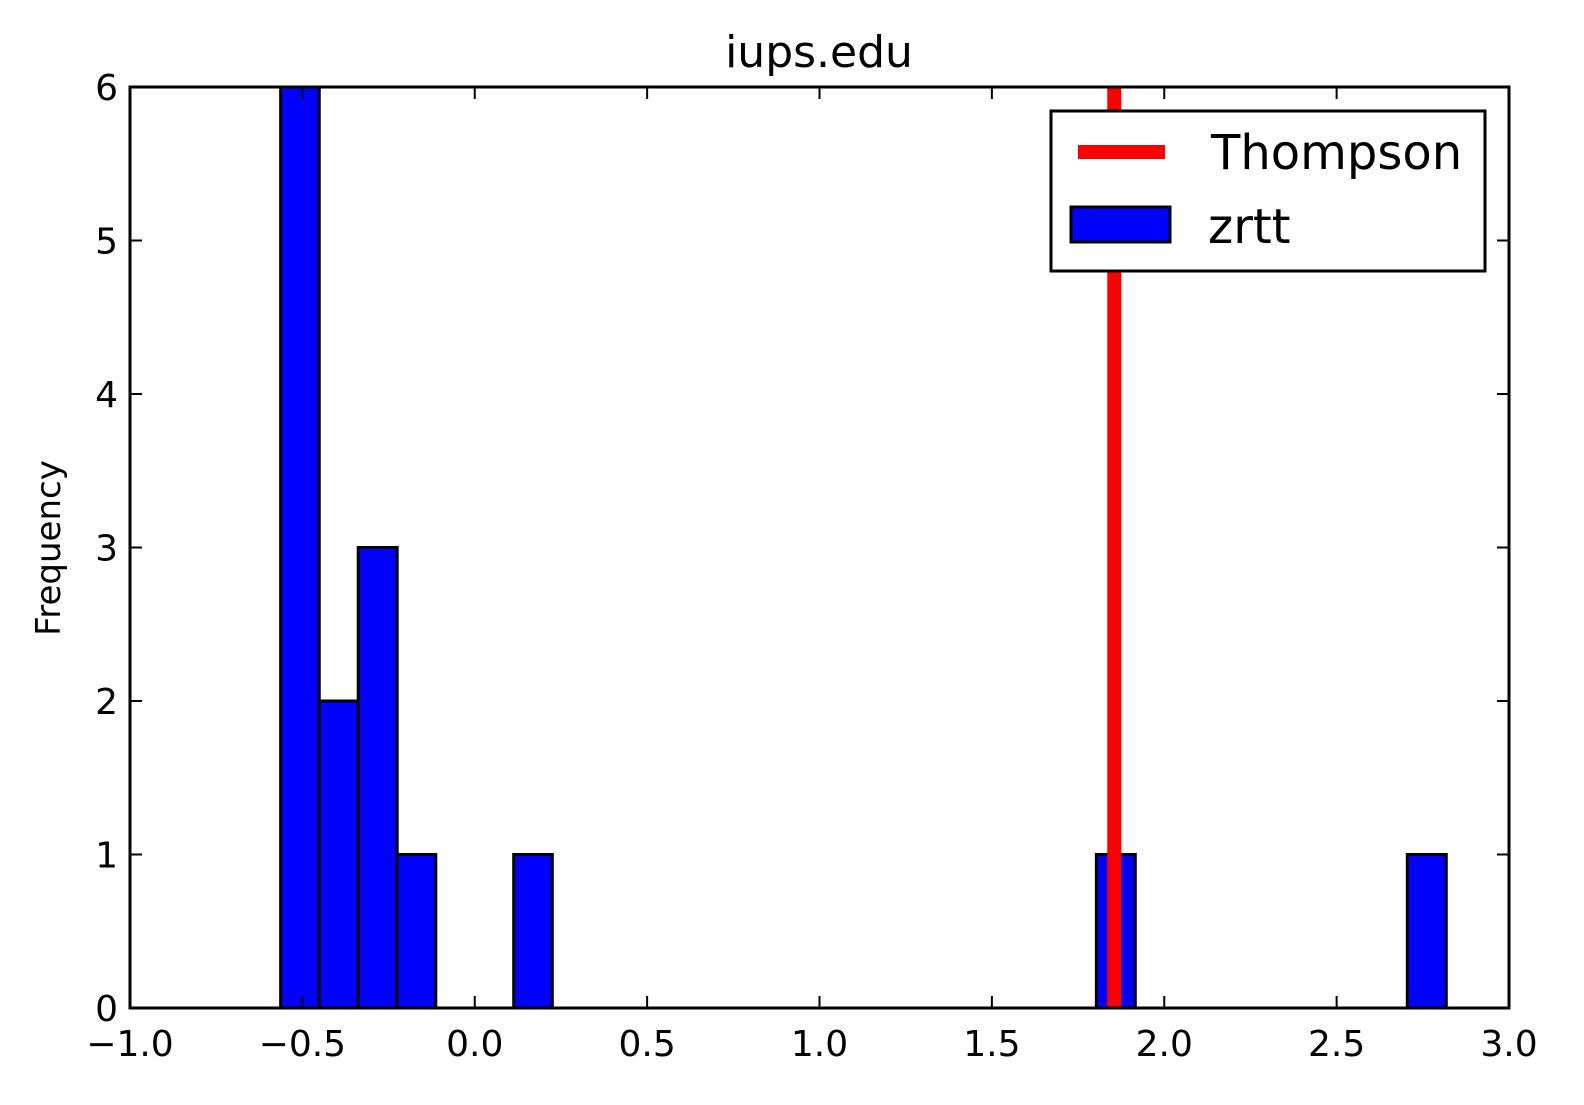  Describe the element at coordinates (106, 88) in the screenshot. I see `y-tick-label-6: 6` at that location.